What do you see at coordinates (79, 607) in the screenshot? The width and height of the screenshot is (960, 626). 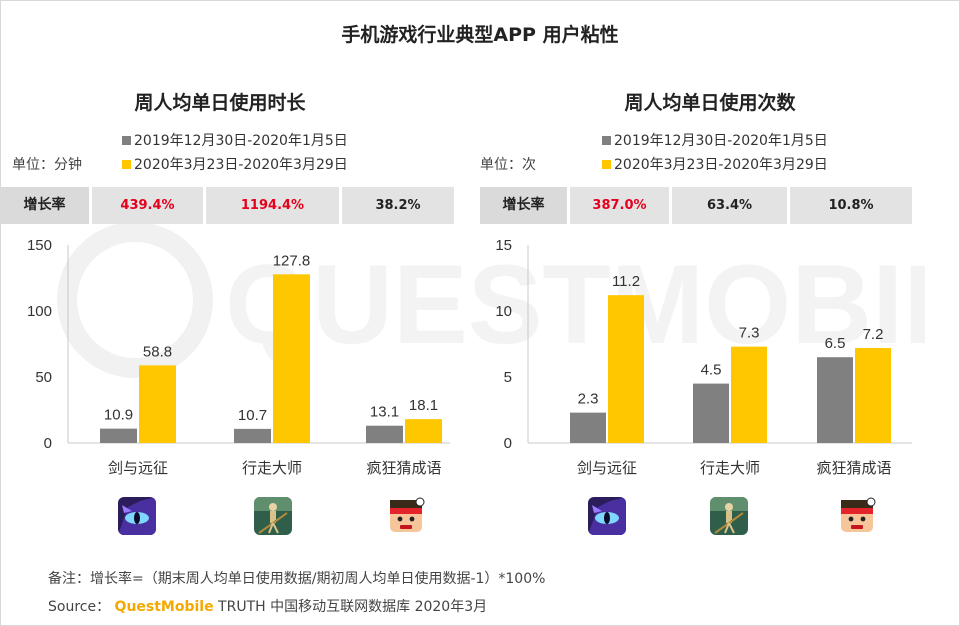 I see `source-prefix: Source：` at bounding box center [79, 607].